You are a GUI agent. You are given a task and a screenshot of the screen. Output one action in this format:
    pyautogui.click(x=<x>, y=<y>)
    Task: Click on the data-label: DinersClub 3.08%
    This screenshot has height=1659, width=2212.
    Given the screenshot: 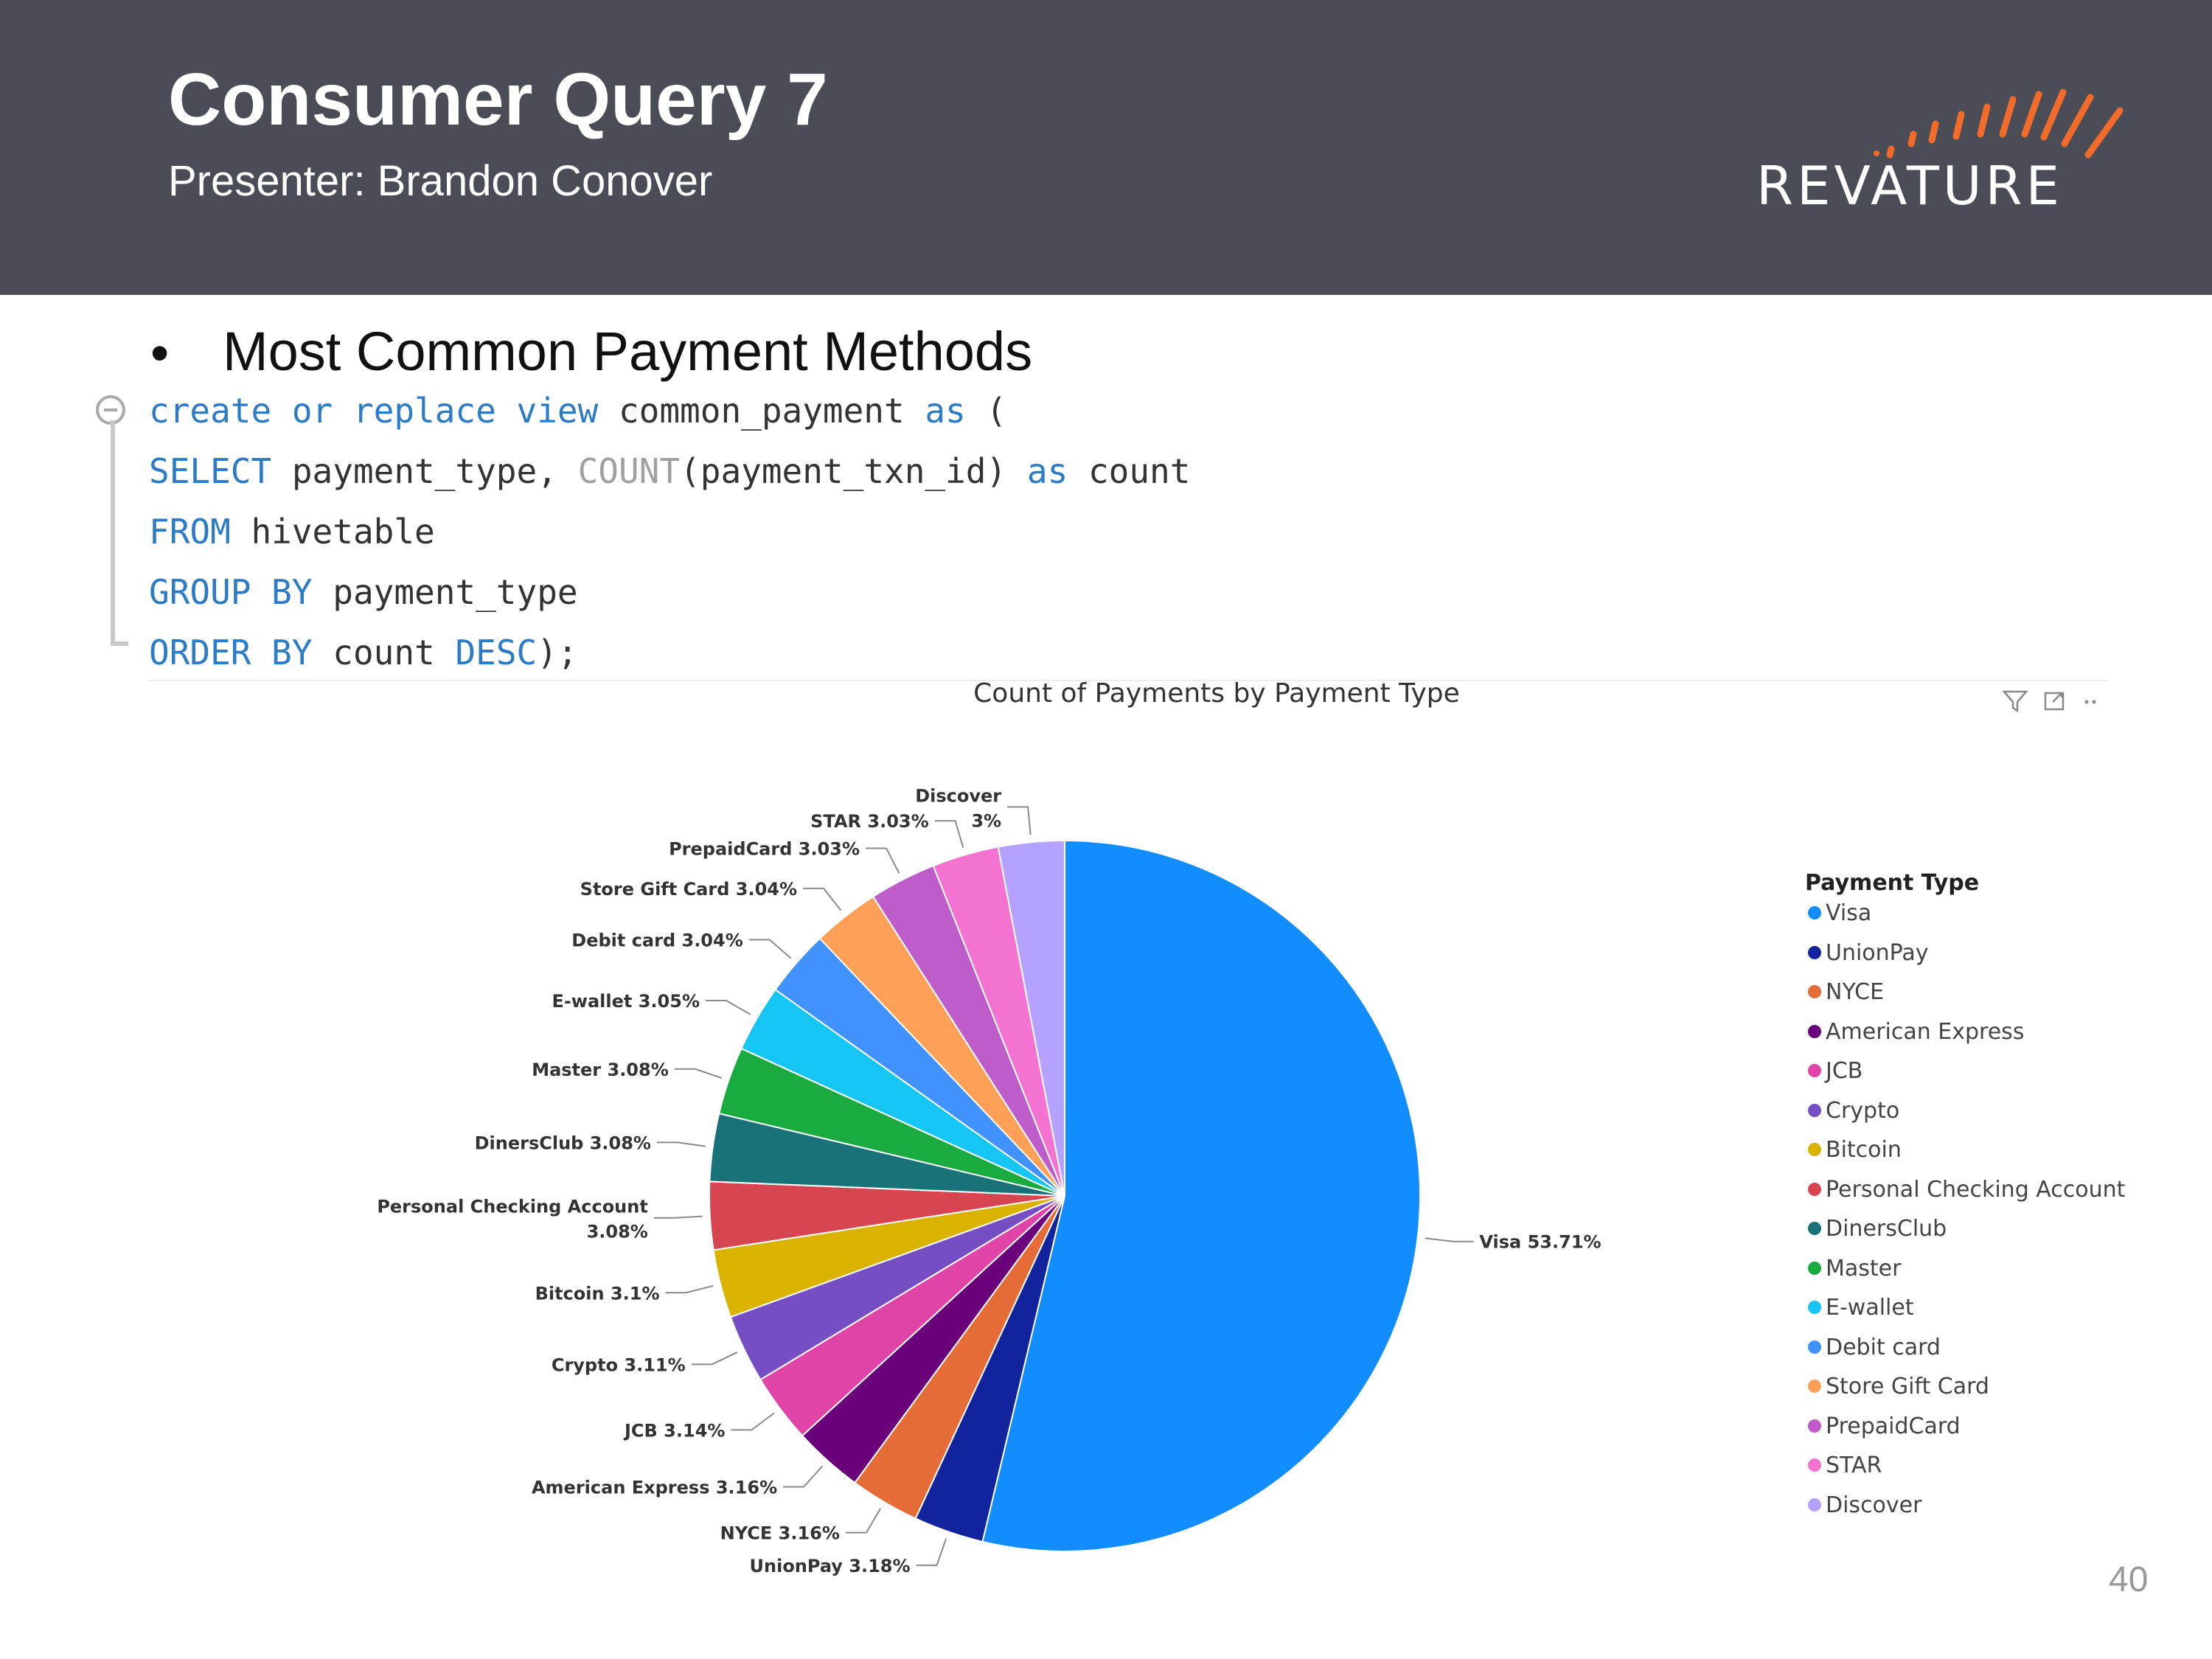 What is the action you would take?
    pyautogui.click(x=563, y=1143)
    